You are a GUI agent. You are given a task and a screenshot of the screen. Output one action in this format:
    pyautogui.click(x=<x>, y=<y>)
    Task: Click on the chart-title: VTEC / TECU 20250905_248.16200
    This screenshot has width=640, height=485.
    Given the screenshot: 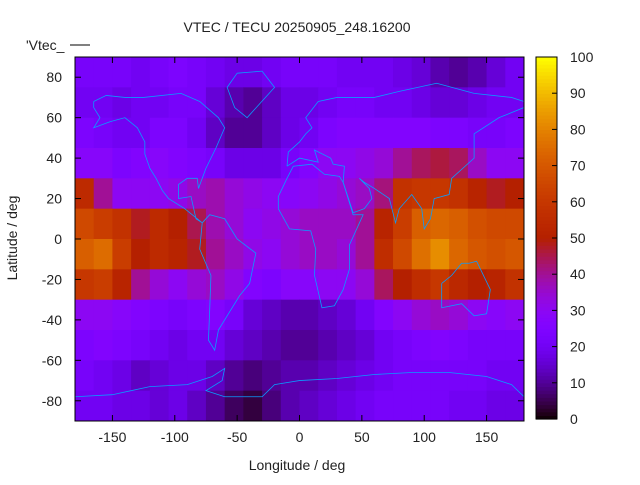 What is the action you would take?
    pyautogui.click(x=296, y=27)
    